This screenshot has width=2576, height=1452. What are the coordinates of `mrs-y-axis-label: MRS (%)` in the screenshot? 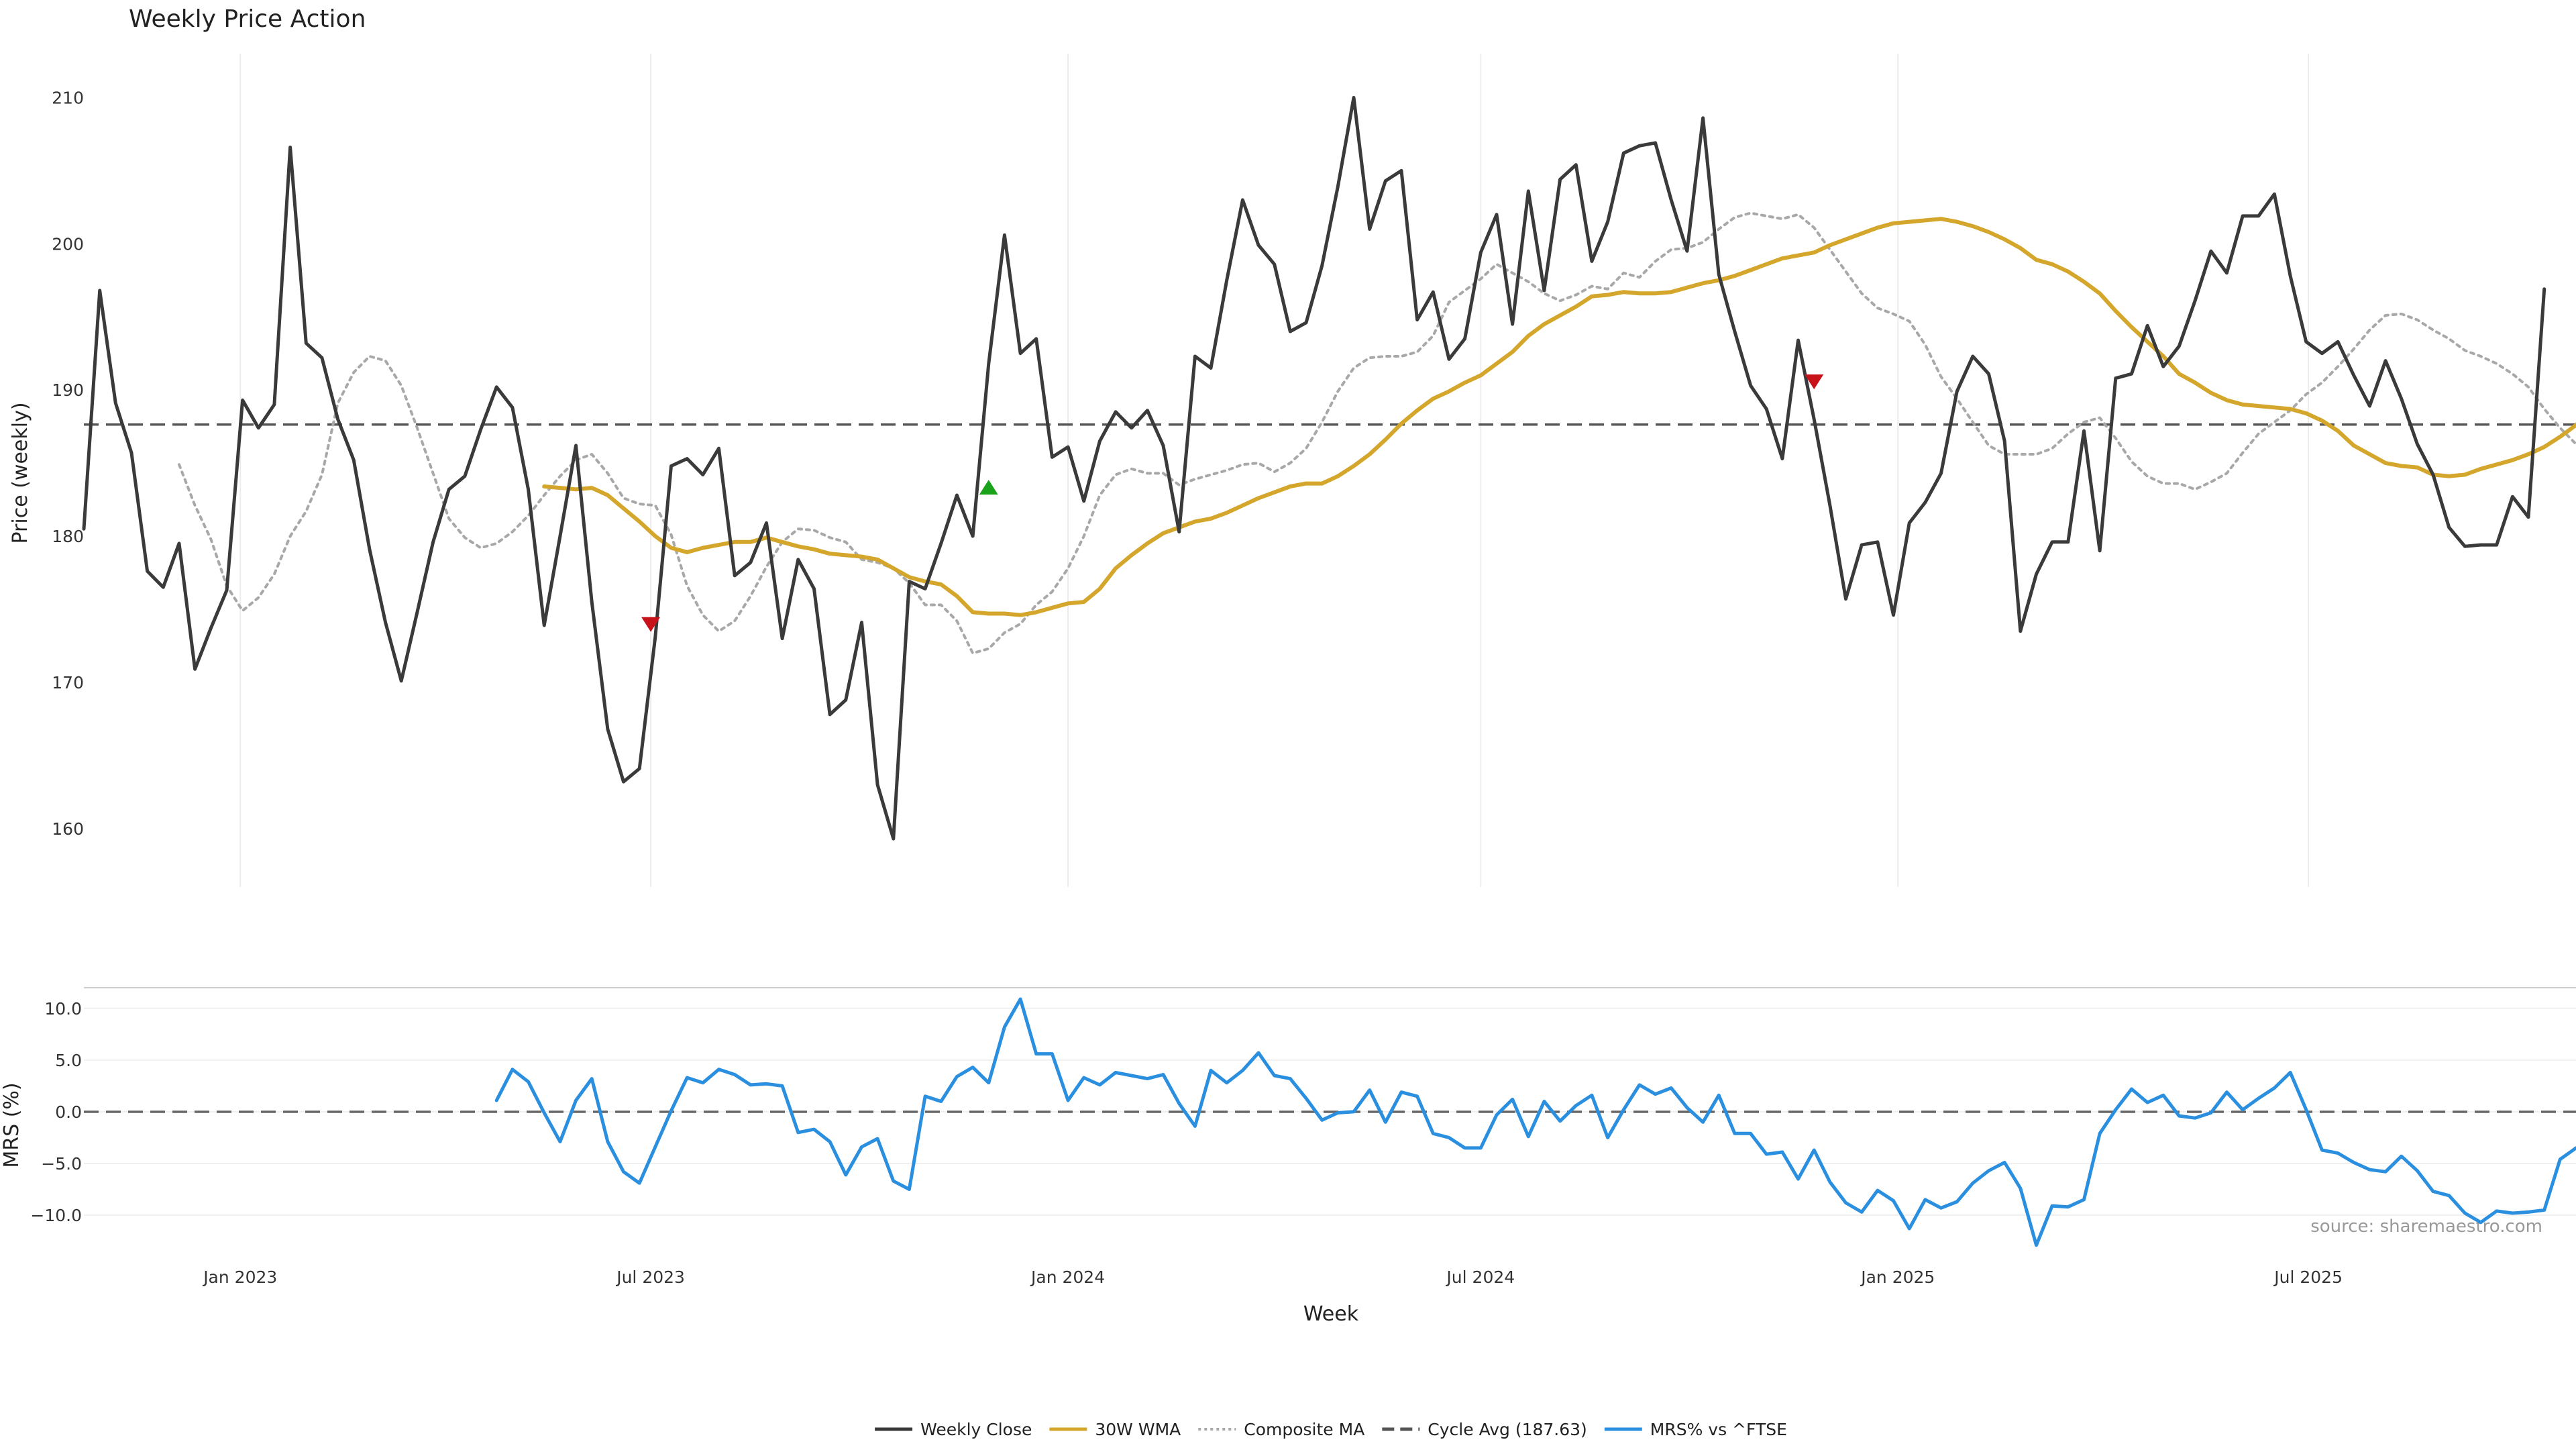 It's located at (11, 1125).